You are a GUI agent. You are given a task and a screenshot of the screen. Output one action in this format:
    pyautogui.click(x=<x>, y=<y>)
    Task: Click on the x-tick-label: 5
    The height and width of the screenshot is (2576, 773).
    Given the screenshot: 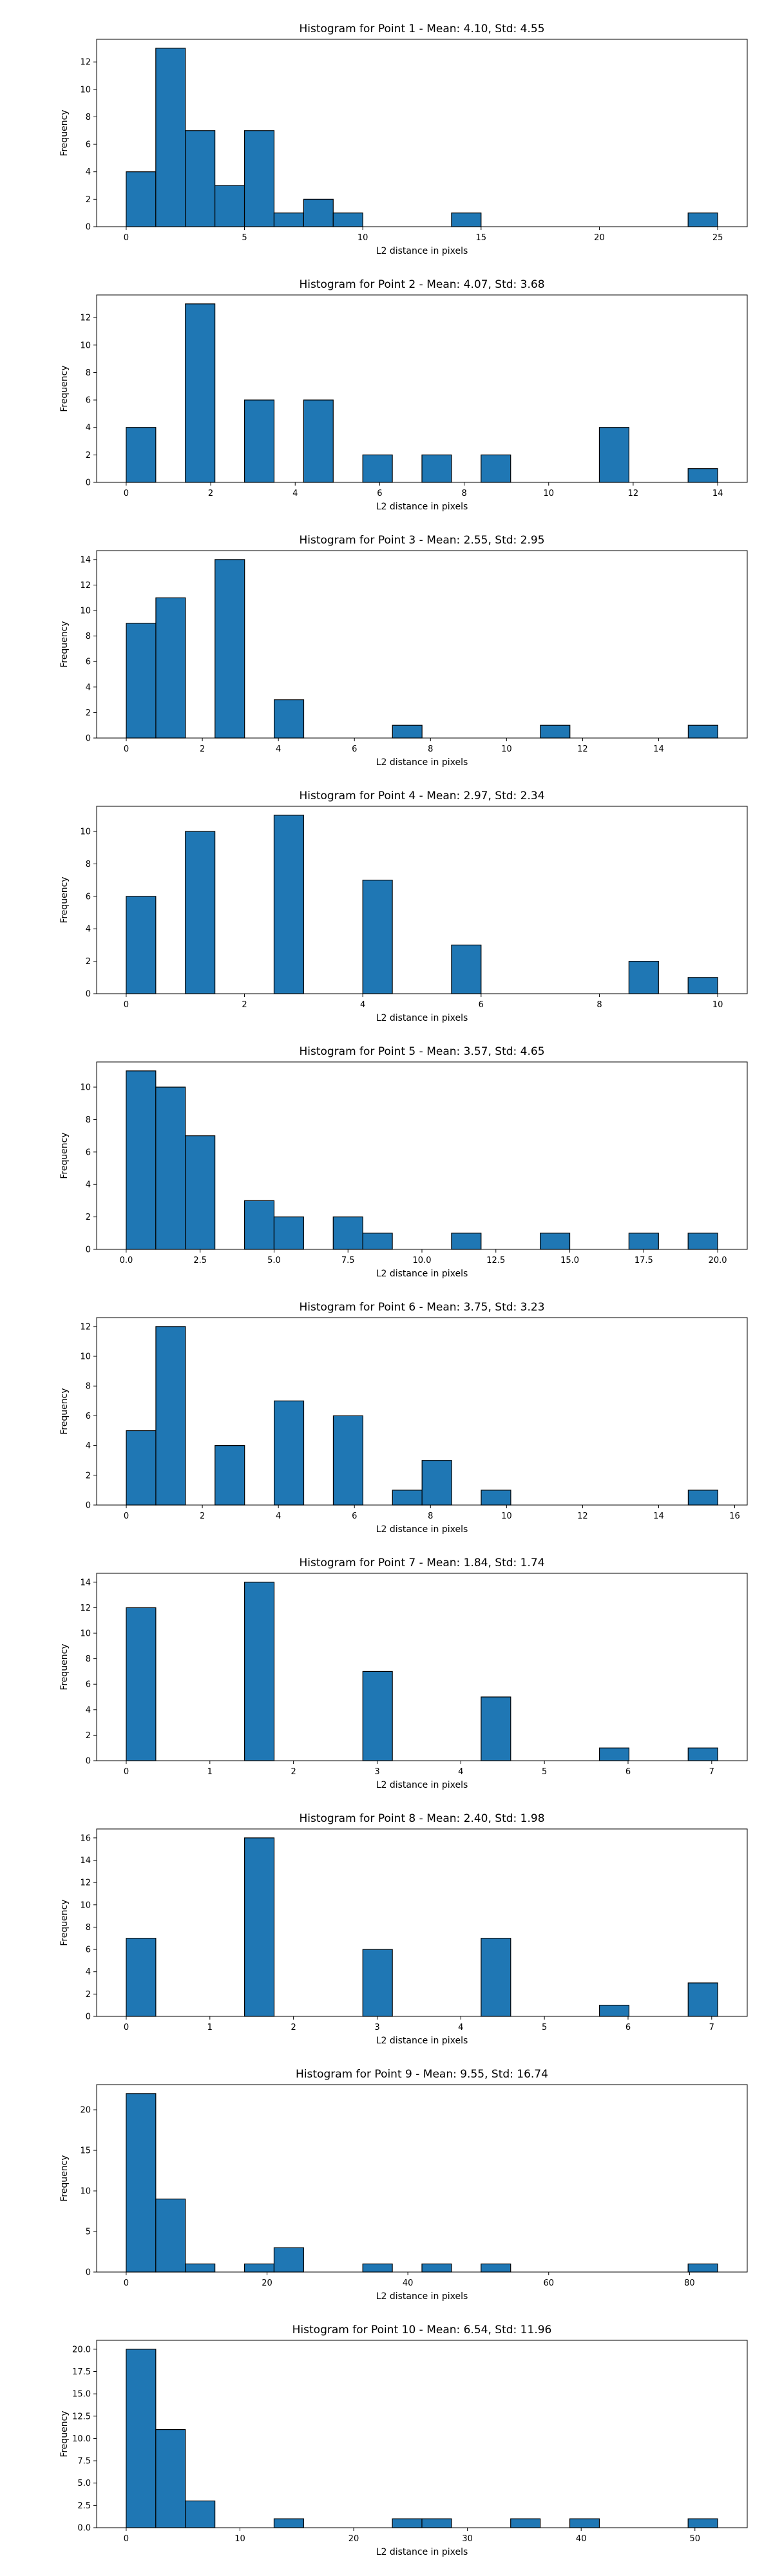 What is the action you would take?
    pyautogui.click(x=544, y=1772)
    